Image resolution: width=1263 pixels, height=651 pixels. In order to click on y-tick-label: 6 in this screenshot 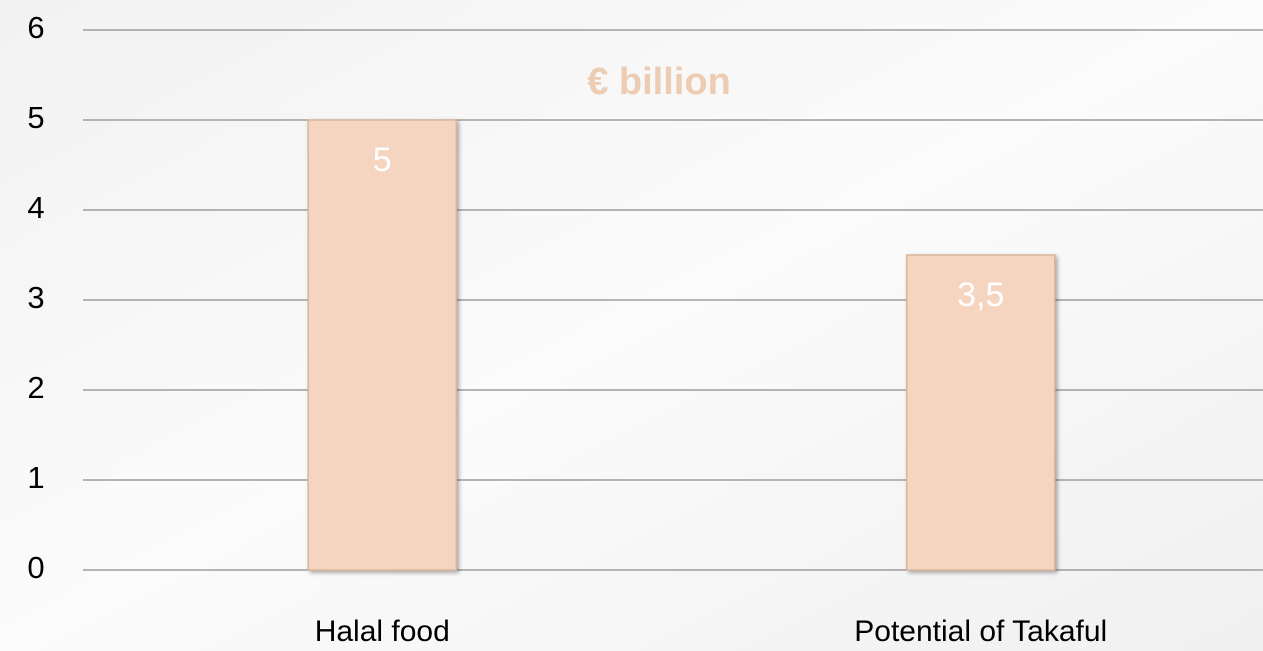, I will do `click(35, 27)`.